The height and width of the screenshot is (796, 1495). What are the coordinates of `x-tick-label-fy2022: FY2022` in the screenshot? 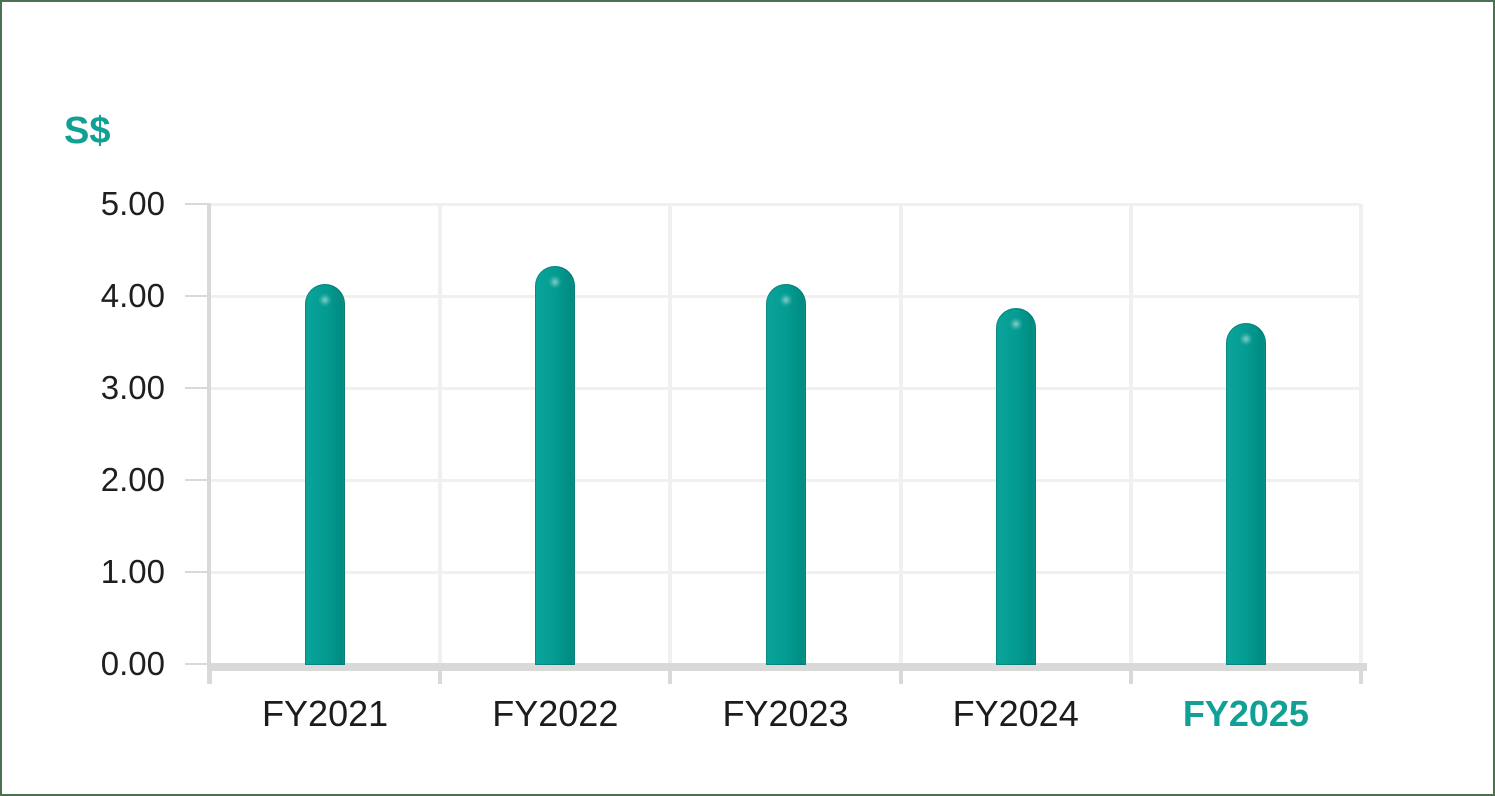 It's located at (555, 713).